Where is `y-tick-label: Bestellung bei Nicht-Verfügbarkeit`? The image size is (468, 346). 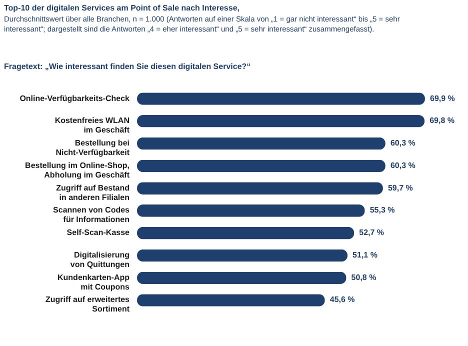
y-tick-label: Bestellung bei Nicht-Verfügbarkeit is located at coordinates (93, 148).